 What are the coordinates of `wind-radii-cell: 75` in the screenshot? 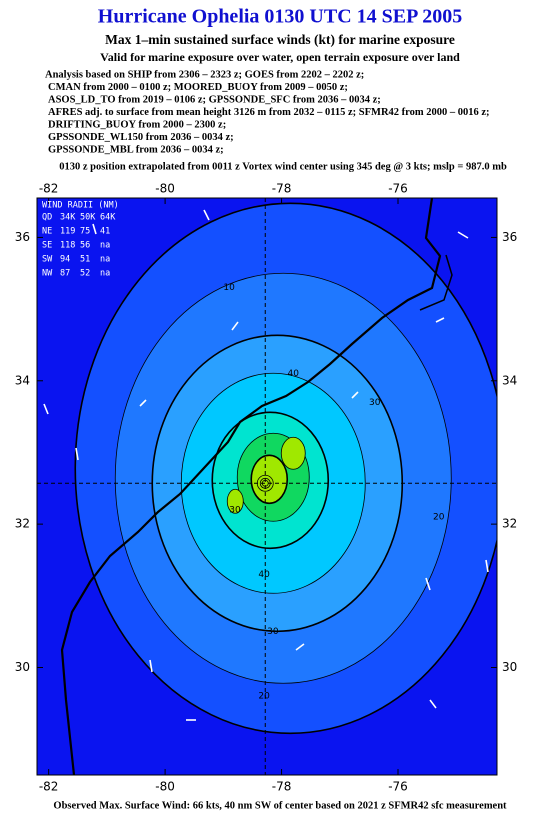 It's located at (85, 232).